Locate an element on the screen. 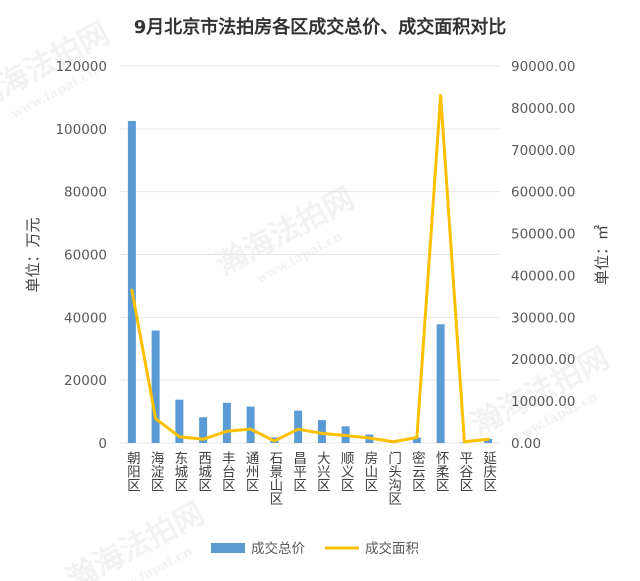 This screenshot has height=581, width=640. left-axis-ticks: 0 20000 40000 60000 80000 100000 120000 is located at coordinates (81, 255).